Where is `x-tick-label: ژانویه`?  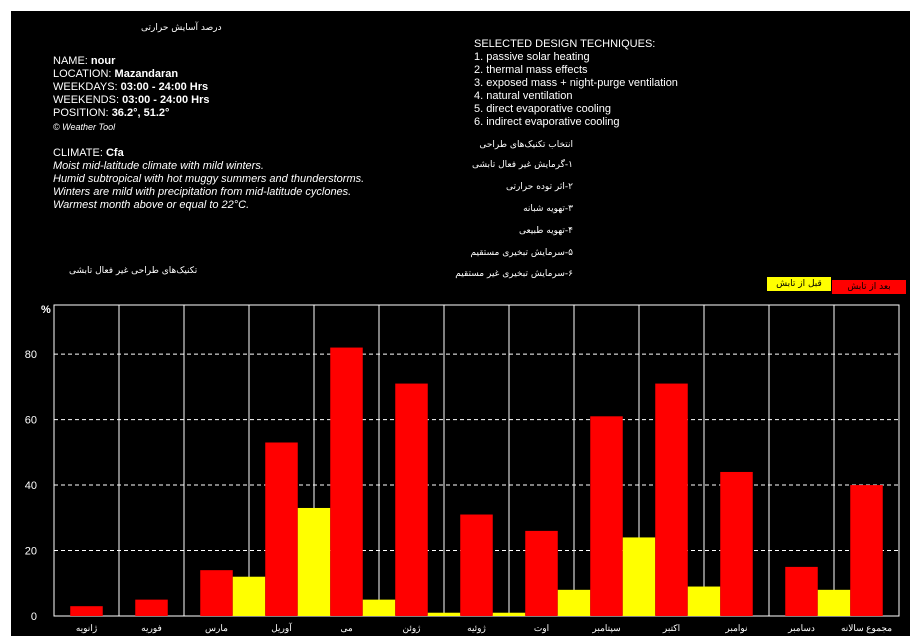
x-tick-label: ژانویه is located at coordinates (86, 628).